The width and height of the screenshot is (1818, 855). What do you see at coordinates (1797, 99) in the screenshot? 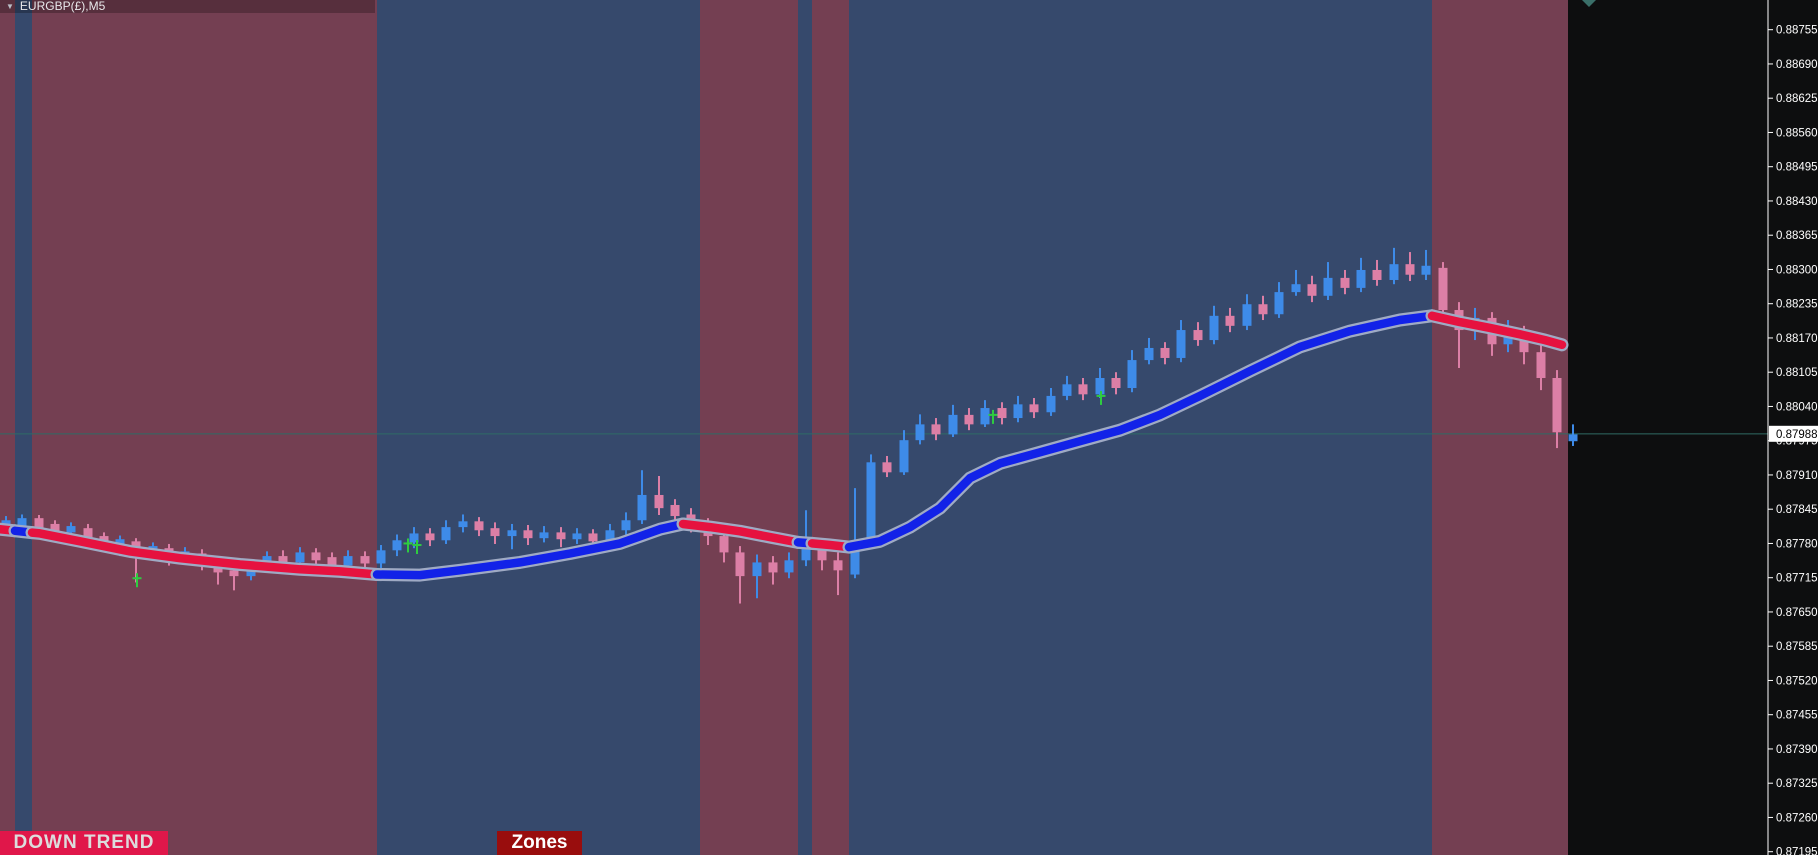
I see `price-tick-label: 0.88625` at bounding box center [1797, 99].